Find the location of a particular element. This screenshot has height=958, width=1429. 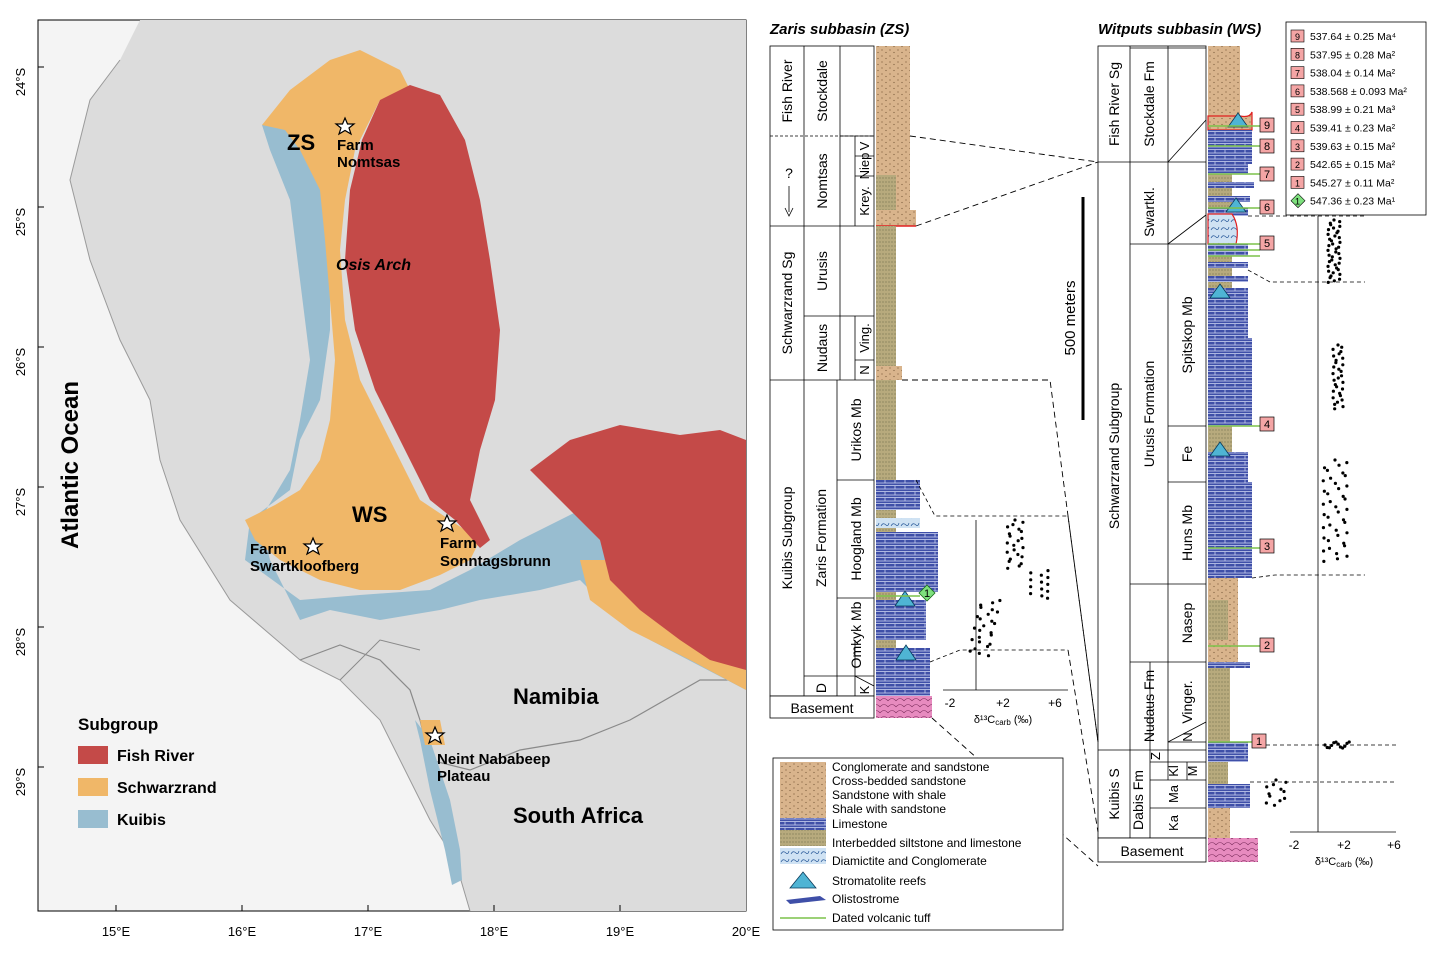

lat-label: 25°S is located at coordinates (20, 222).